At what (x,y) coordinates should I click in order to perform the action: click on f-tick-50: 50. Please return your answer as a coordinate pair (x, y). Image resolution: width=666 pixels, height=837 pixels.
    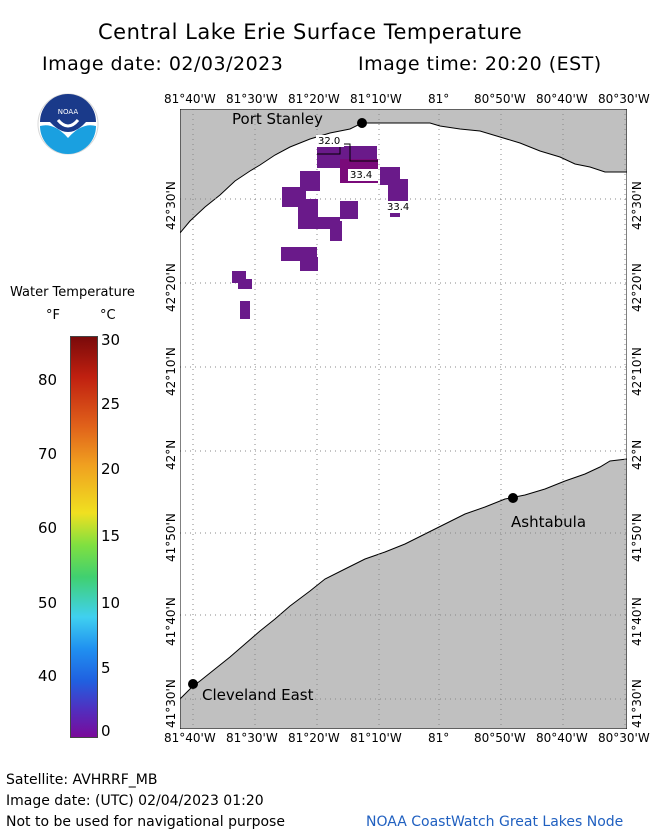
    Looking at the image, I should click on (48, 603).